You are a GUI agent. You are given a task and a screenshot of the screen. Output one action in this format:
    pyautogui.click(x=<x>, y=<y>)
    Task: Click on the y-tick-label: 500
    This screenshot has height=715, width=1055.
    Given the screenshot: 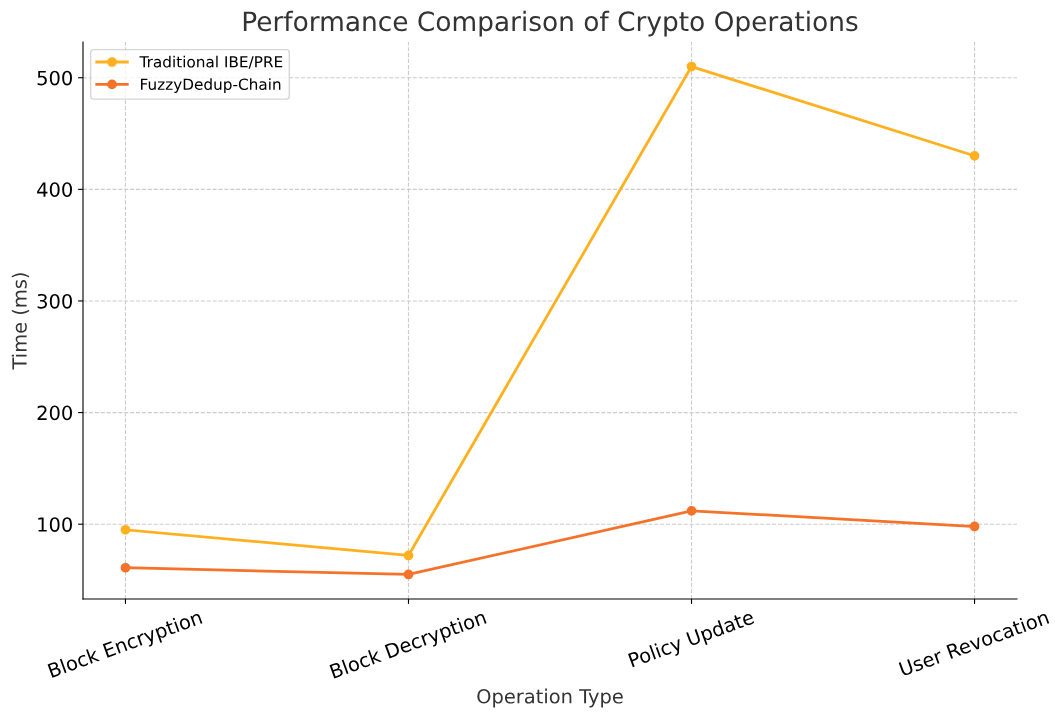 What is the action you would take?
    pyautogui.click(x=54, y=78)
    